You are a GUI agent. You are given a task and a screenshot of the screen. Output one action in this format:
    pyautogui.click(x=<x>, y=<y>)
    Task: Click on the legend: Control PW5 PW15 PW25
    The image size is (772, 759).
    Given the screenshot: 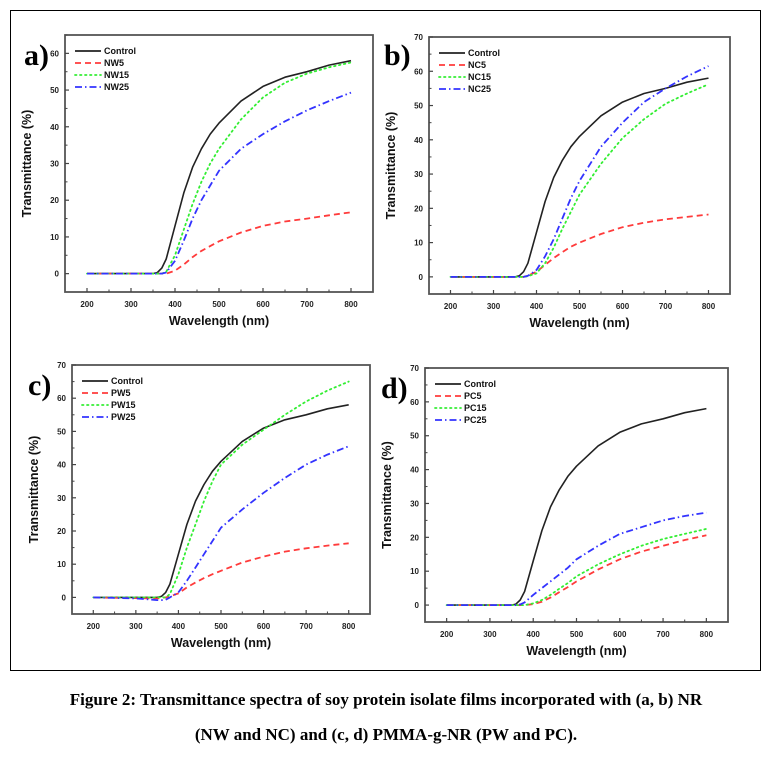 What is the action you would take?
    pyautogui.click(x=112, y=399)
    